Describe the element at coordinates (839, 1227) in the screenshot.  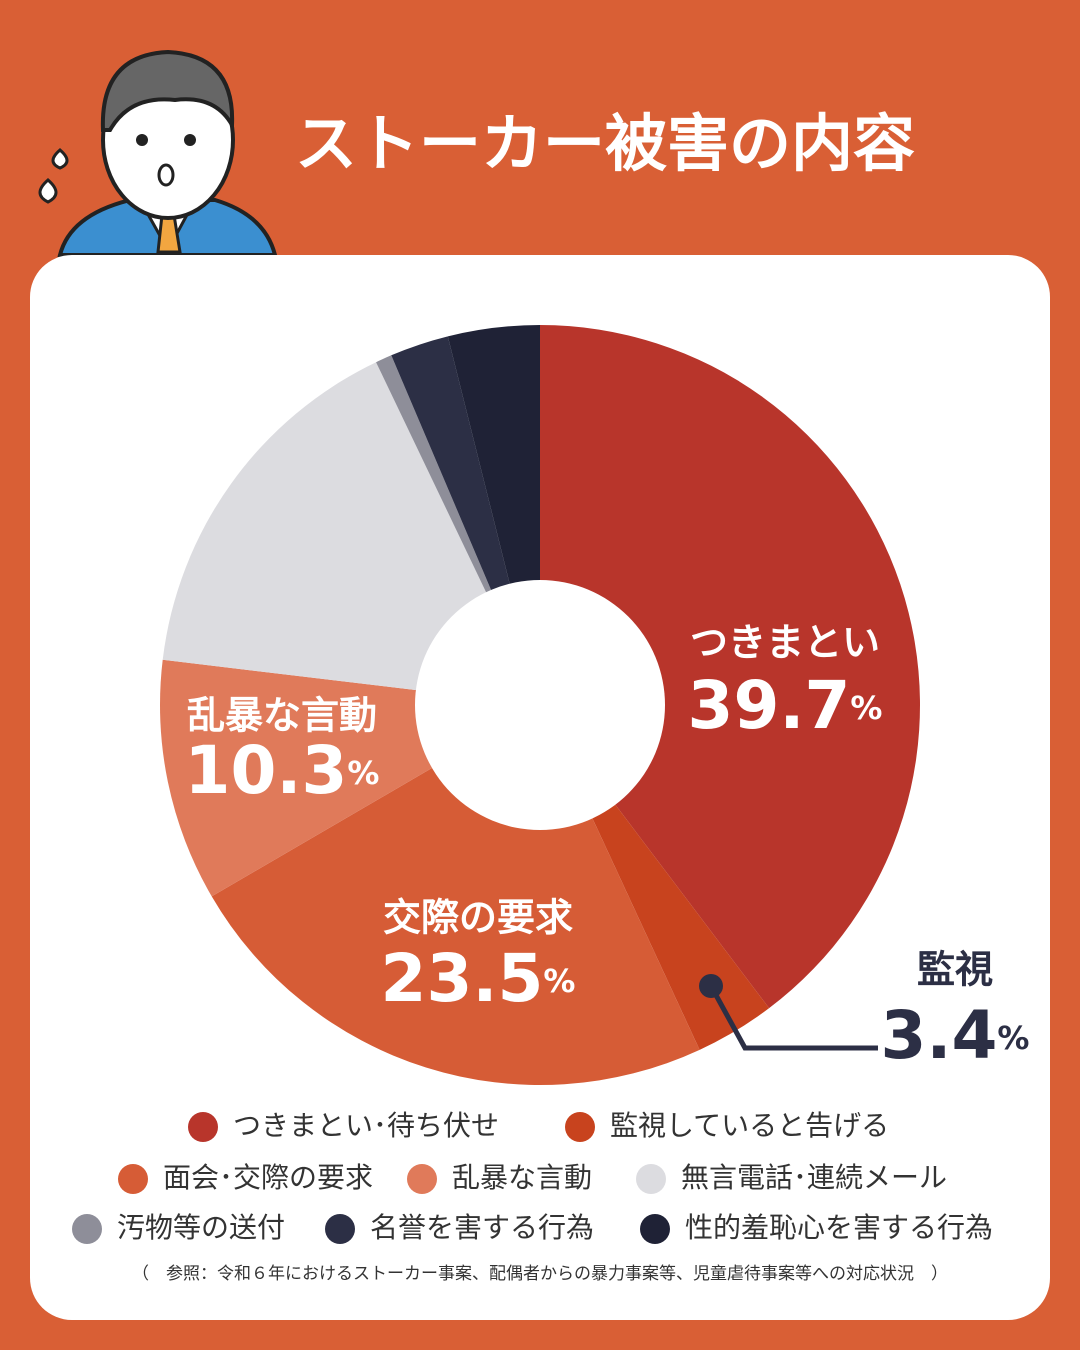
I see `legend-label: 性的羞恥心を害する行為` at that location.